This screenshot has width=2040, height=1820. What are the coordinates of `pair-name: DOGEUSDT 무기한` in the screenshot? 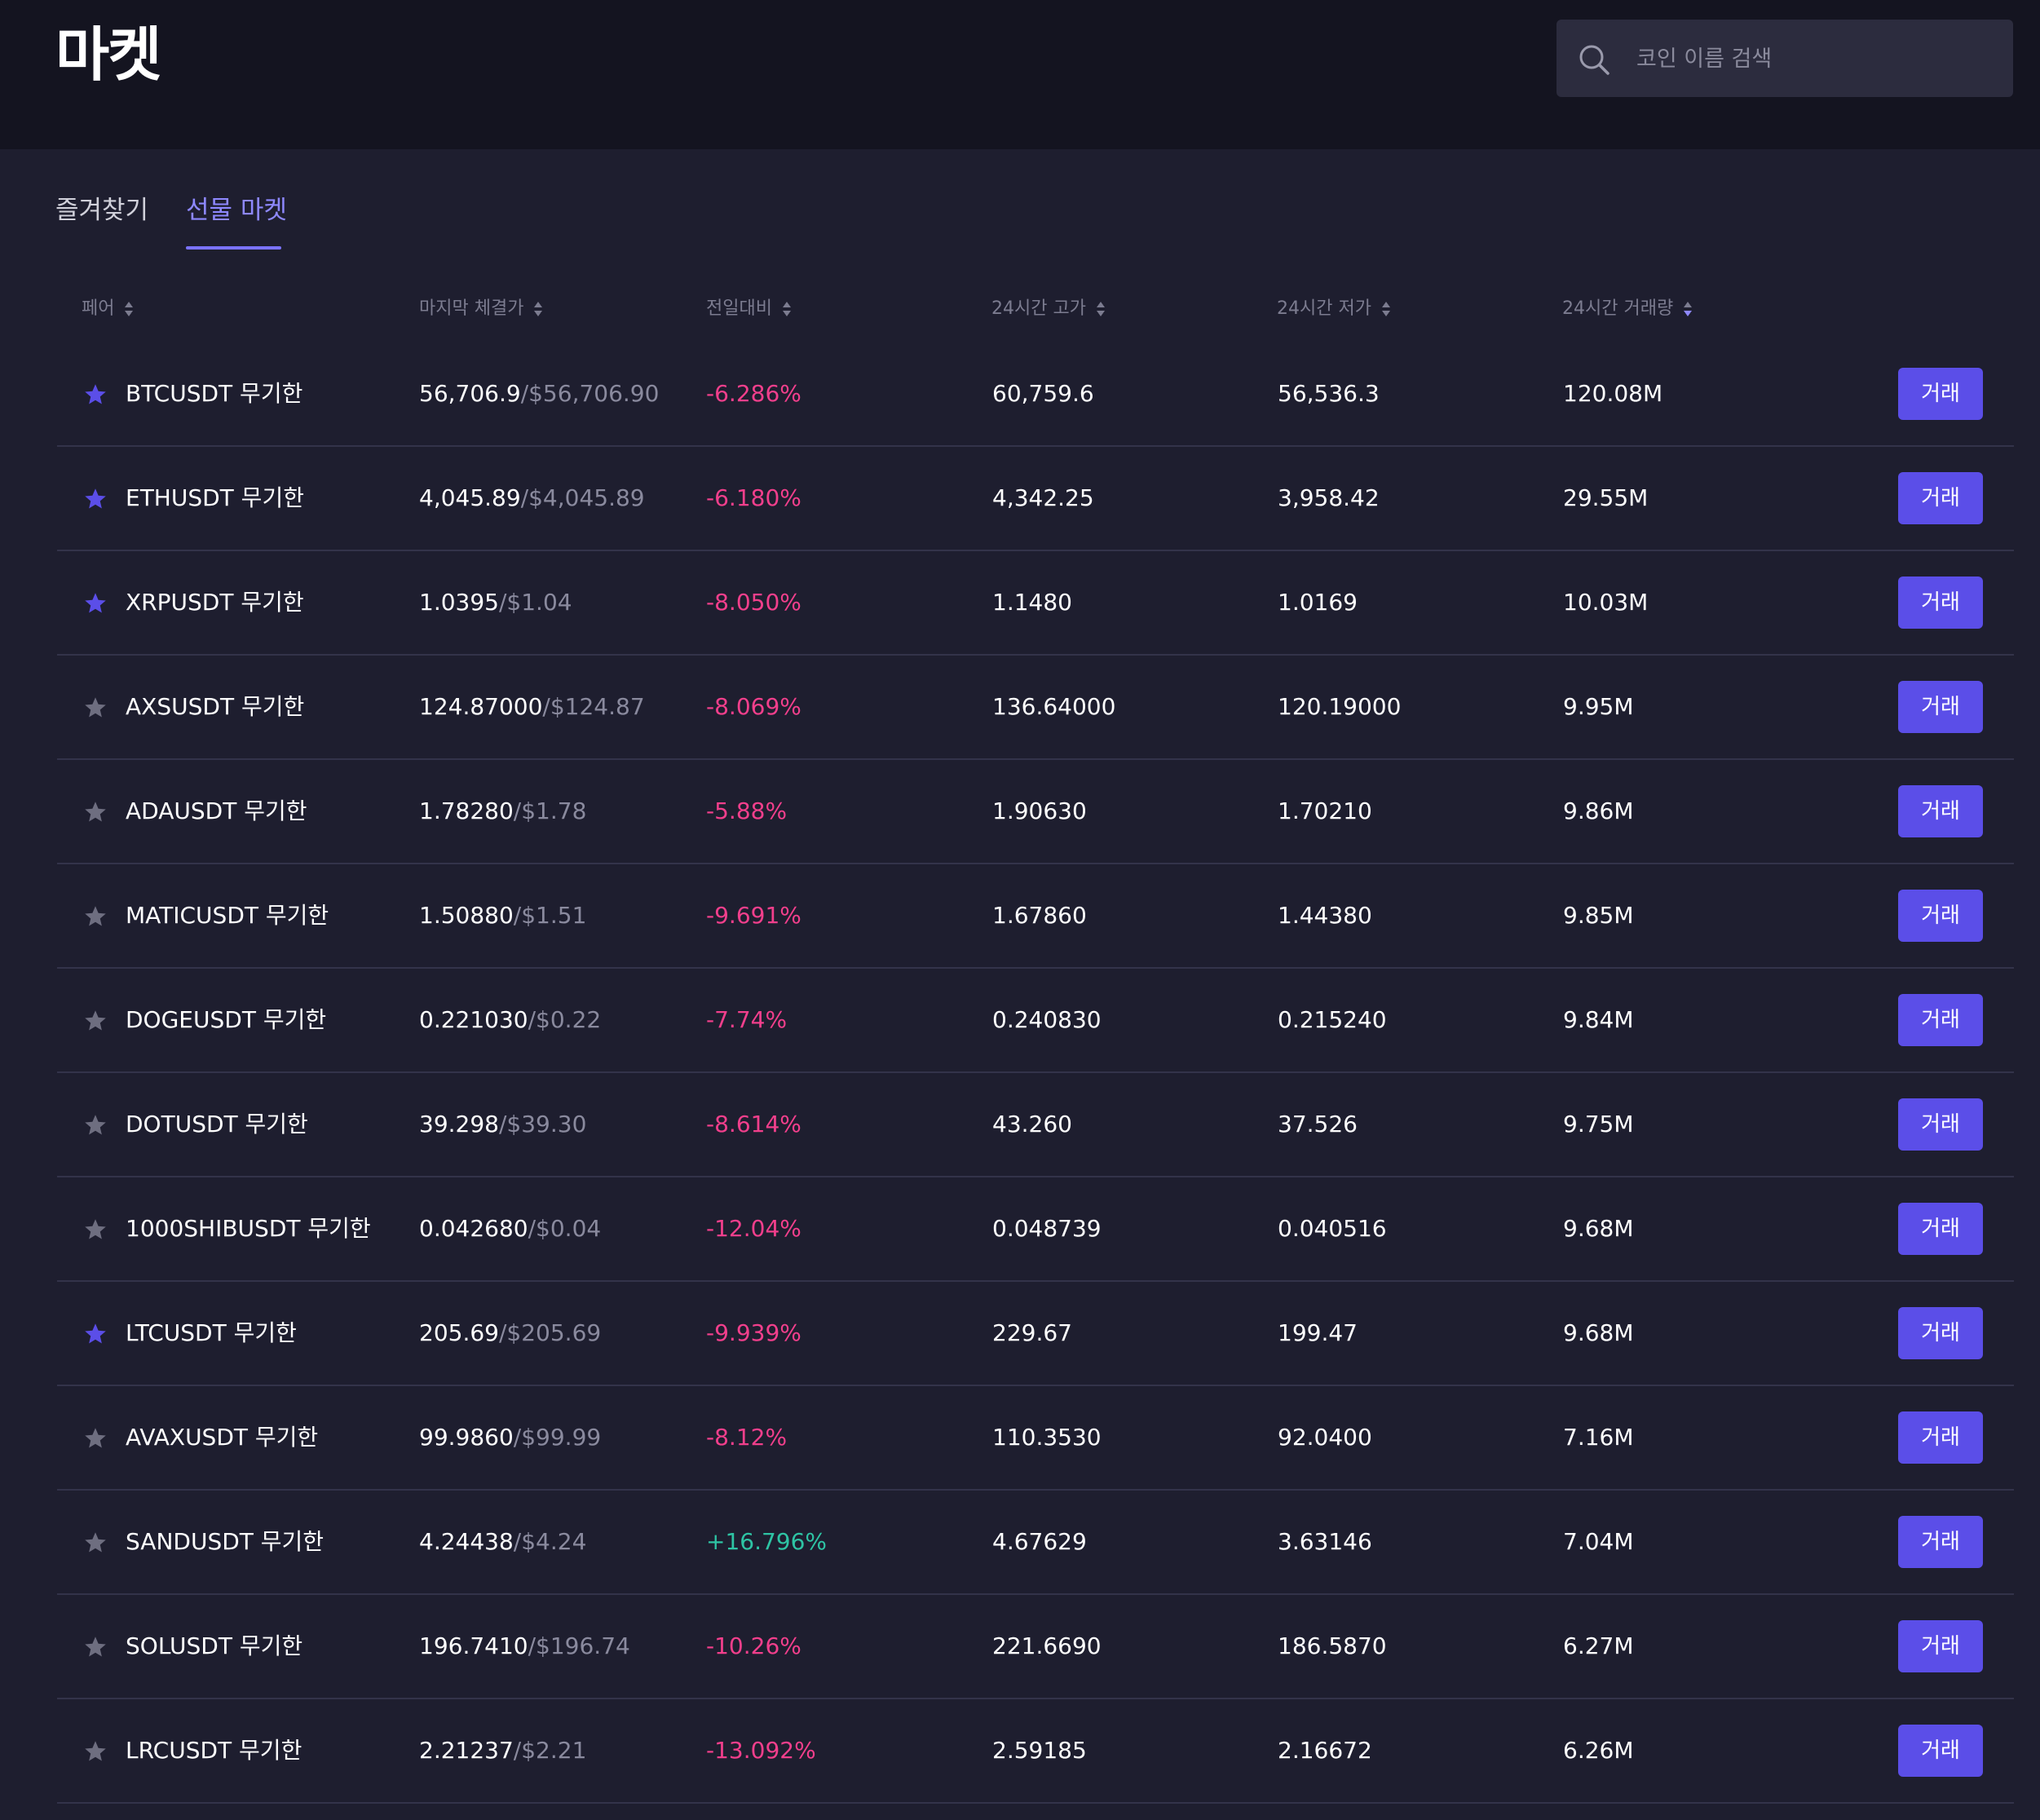 It's located at (227, 1020).